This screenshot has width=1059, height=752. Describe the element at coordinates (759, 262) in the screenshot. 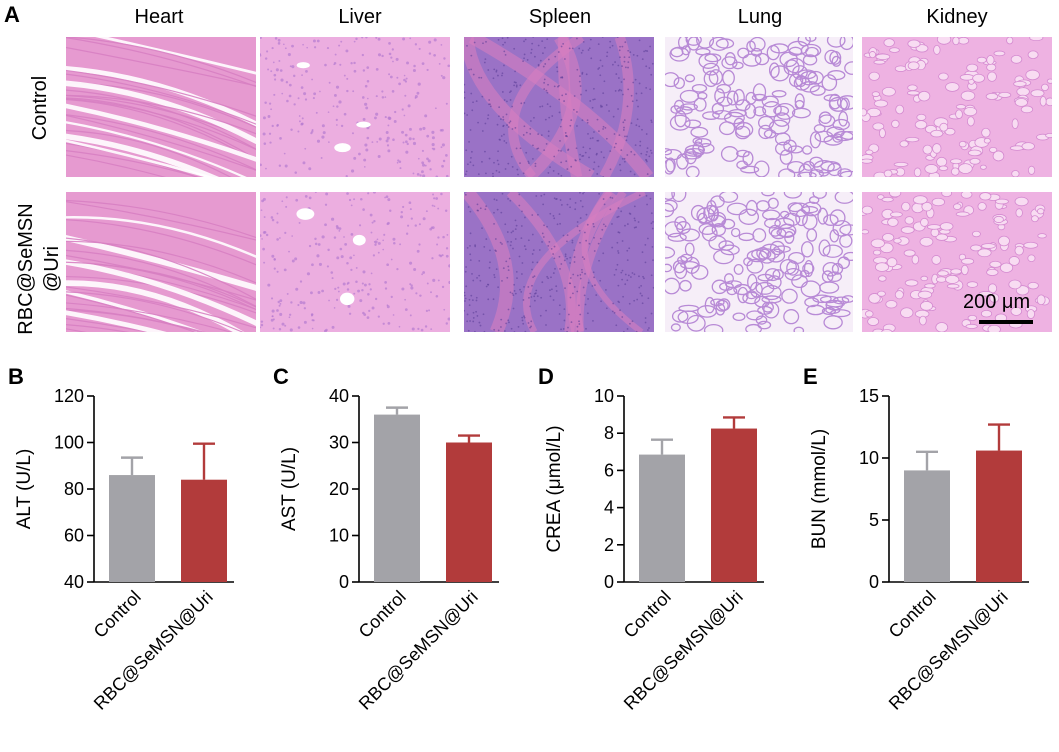

I see `tile-lung-treated` at that location.